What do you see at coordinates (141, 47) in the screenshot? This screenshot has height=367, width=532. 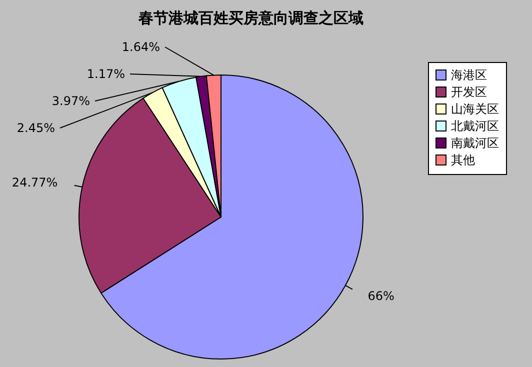 I see `data-label: 1.64%` at bounding box center [141, 47].